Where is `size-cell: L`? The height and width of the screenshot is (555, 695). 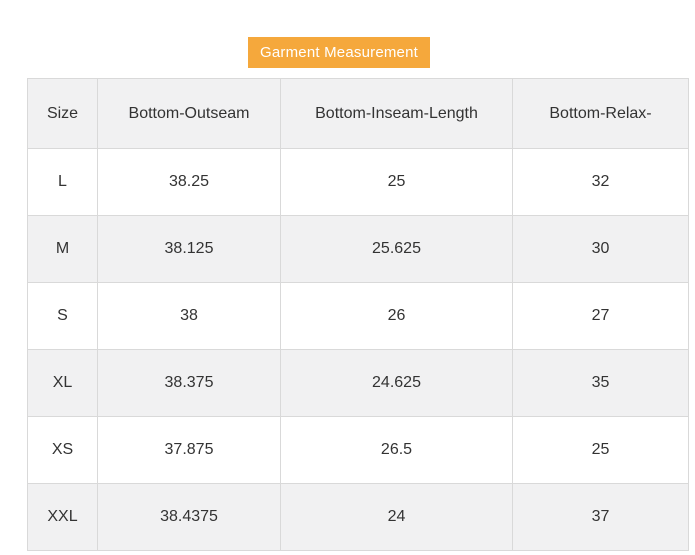
size-cell: L is located at coordinates (62, 182).